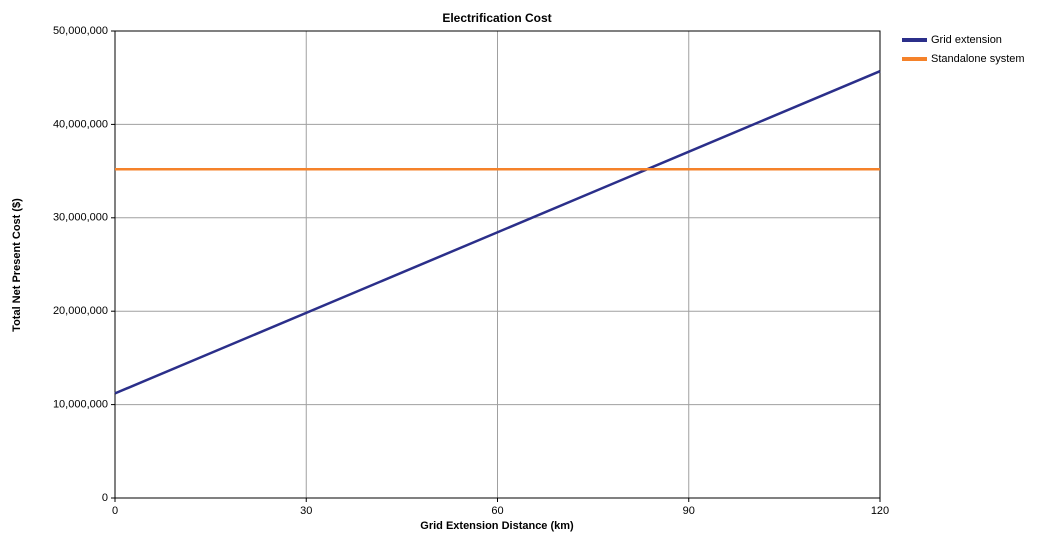  What do you see at coordinates (978, 59) in the screenshot?
I see `legend-label: Standalone system` at bounding box center [978, 59].